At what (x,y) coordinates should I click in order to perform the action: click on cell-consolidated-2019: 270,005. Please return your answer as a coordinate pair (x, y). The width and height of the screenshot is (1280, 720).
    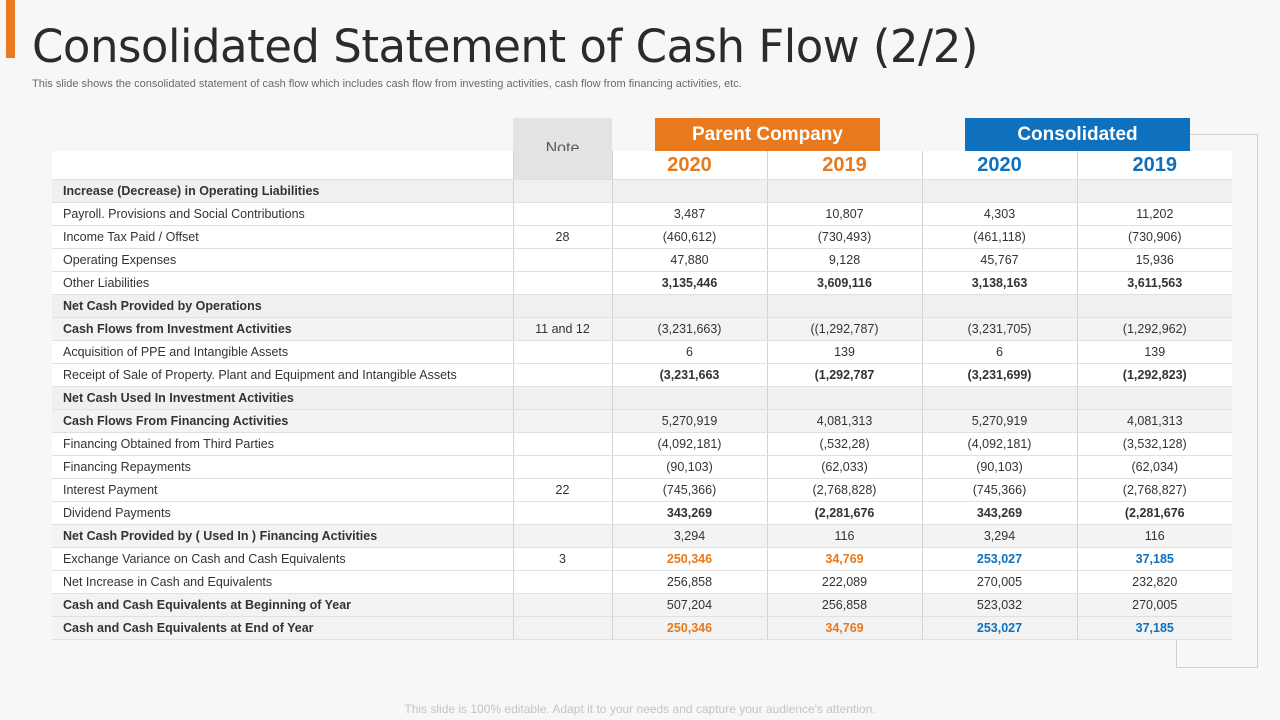
    Looking at the image, I should click on (1154, 605).